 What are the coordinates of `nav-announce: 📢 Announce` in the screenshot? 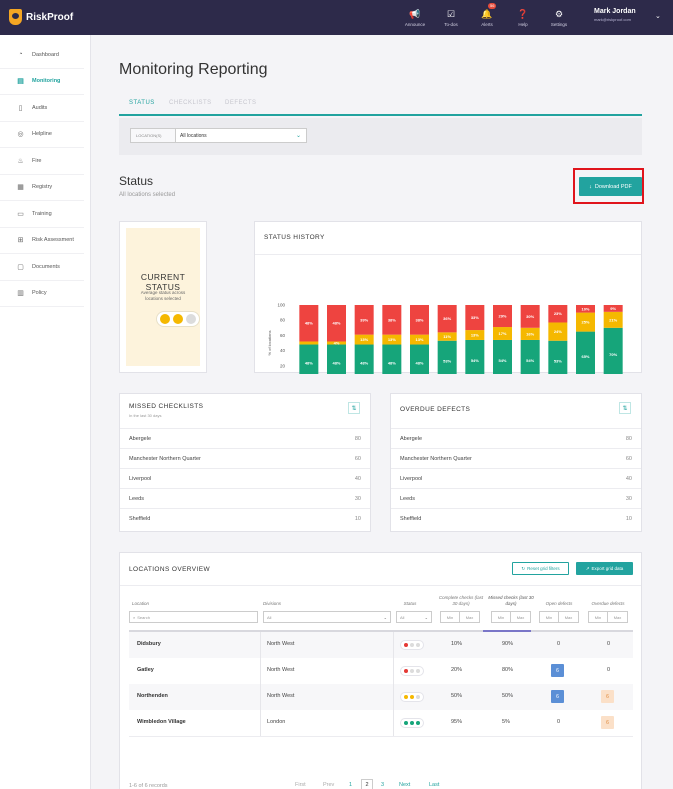 It's located at (415, 17).